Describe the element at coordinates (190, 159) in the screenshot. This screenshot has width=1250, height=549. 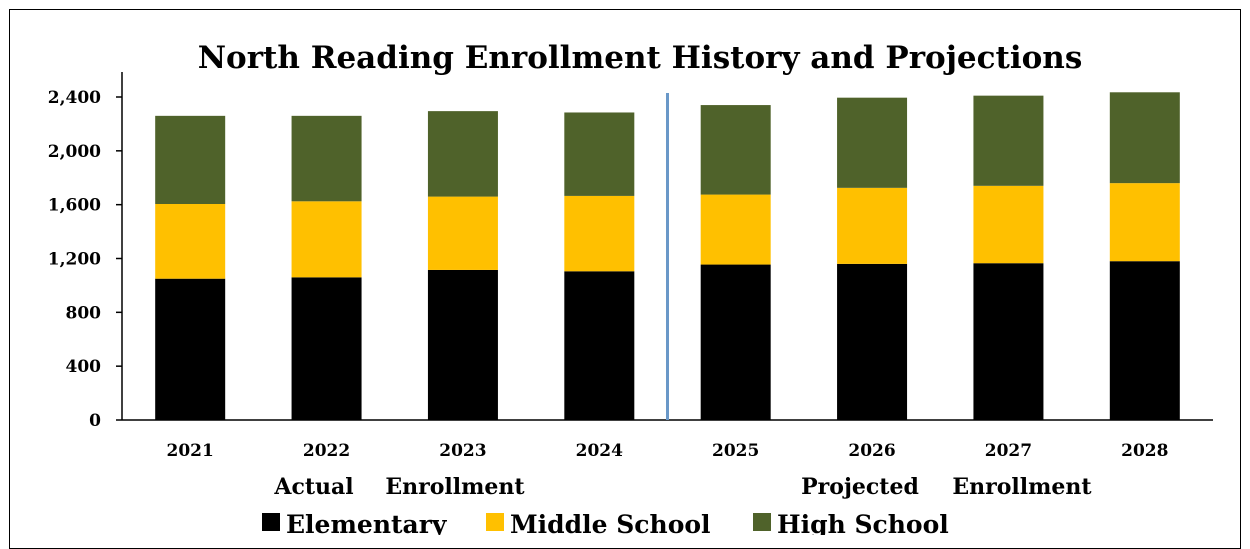
I see `bar-high-school-2021` at that location.